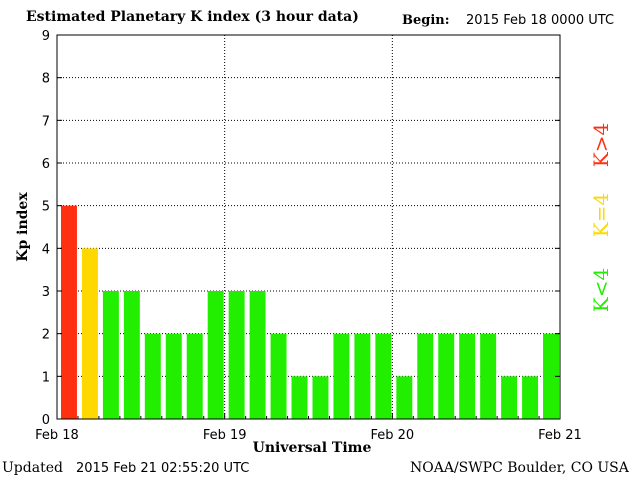 The height and width of the screenshot is (480, 640). I want to click on y-tick-label: 0, so click(46, 420).